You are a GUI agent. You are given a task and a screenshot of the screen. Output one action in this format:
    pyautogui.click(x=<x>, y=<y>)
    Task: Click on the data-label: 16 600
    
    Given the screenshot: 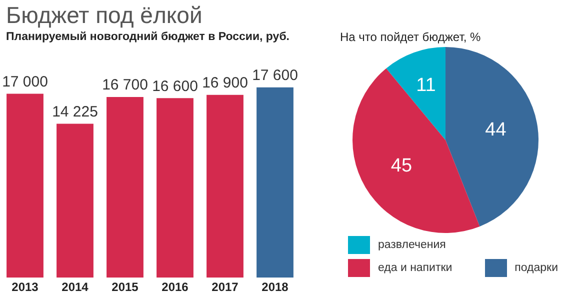 What is the action you would take?
    pyautogui.click(x=175, y=86)
    